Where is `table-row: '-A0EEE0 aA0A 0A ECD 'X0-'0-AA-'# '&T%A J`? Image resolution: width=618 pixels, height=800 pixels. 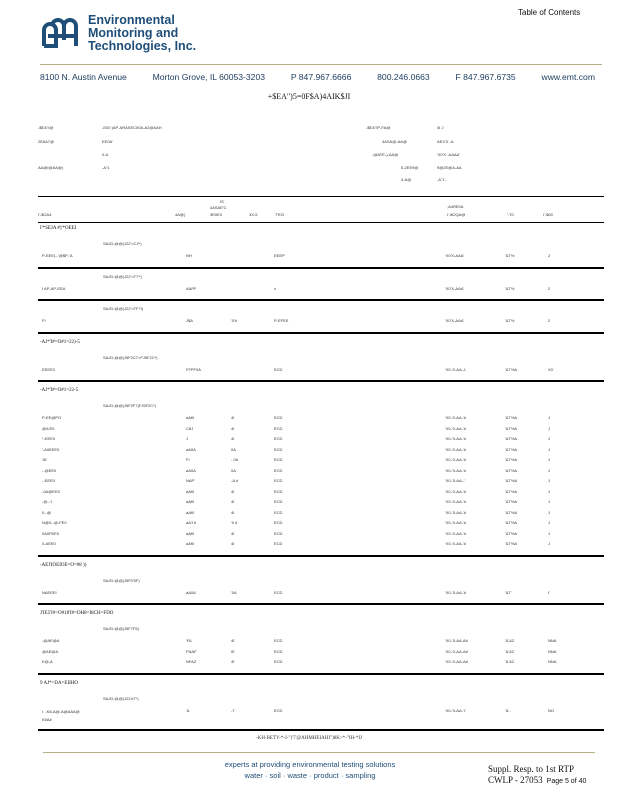 table-row: '-A0EEE0 aA0A 0A ECD 'X0-'0-AA-'# '&T%A J is located at coordinates (309, 449).